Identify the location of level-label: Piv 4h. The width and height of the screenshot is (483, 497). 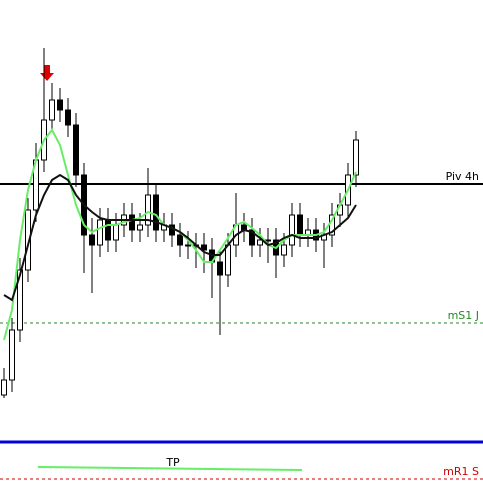
(462, 176).